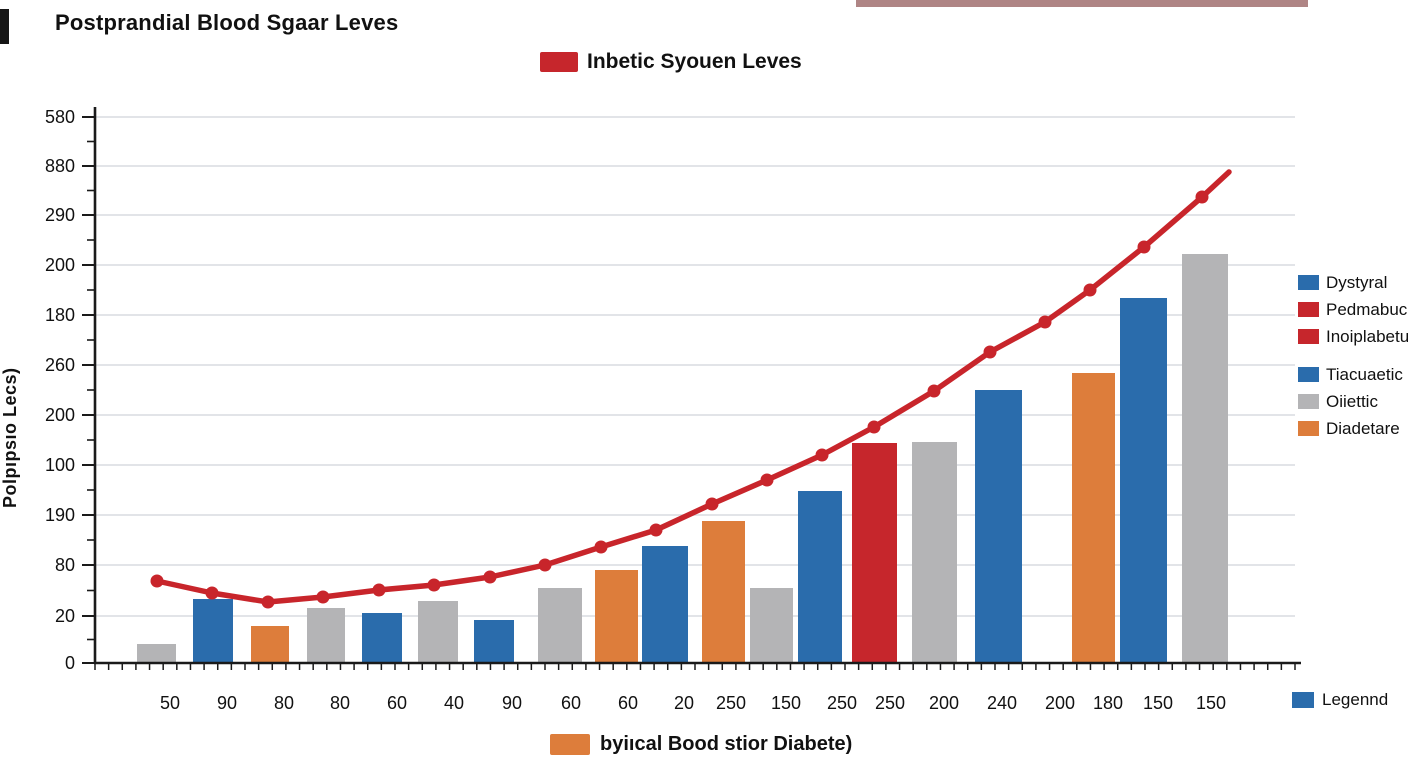  I want to click on legend-item-label: Tiacuaetic, so click(1364, 374).